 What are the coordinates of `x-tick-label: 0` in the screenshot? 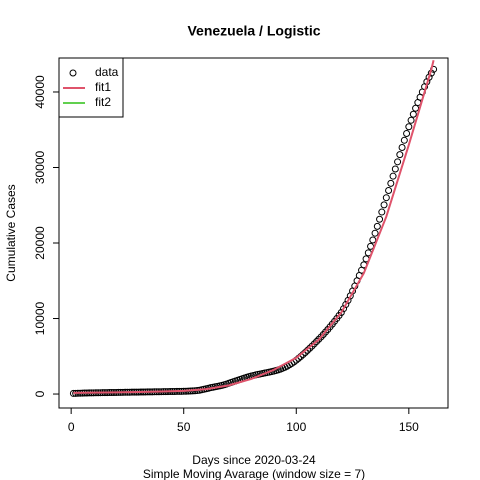 It's located at (71, 427).